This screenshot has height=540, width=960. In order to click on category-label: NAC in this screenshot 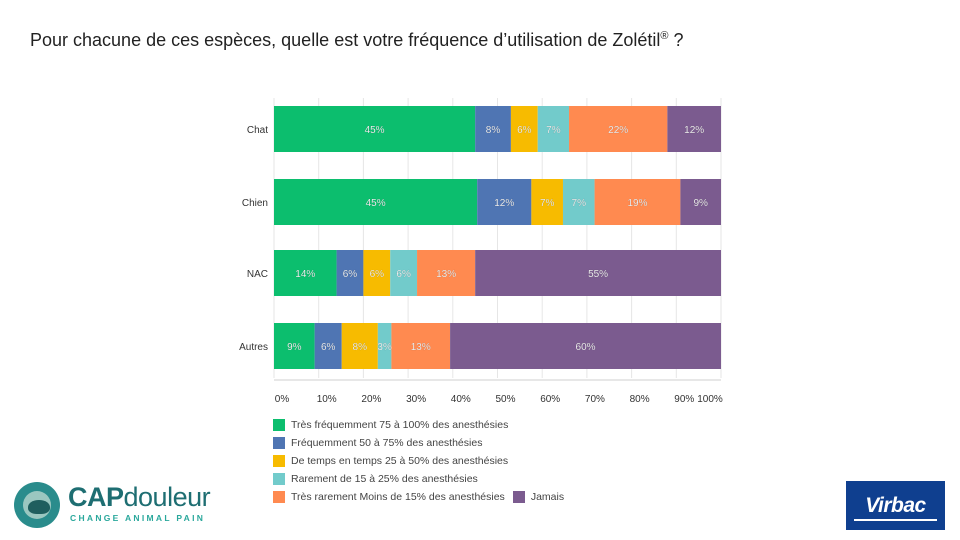, I will do `click(257, 274)`.